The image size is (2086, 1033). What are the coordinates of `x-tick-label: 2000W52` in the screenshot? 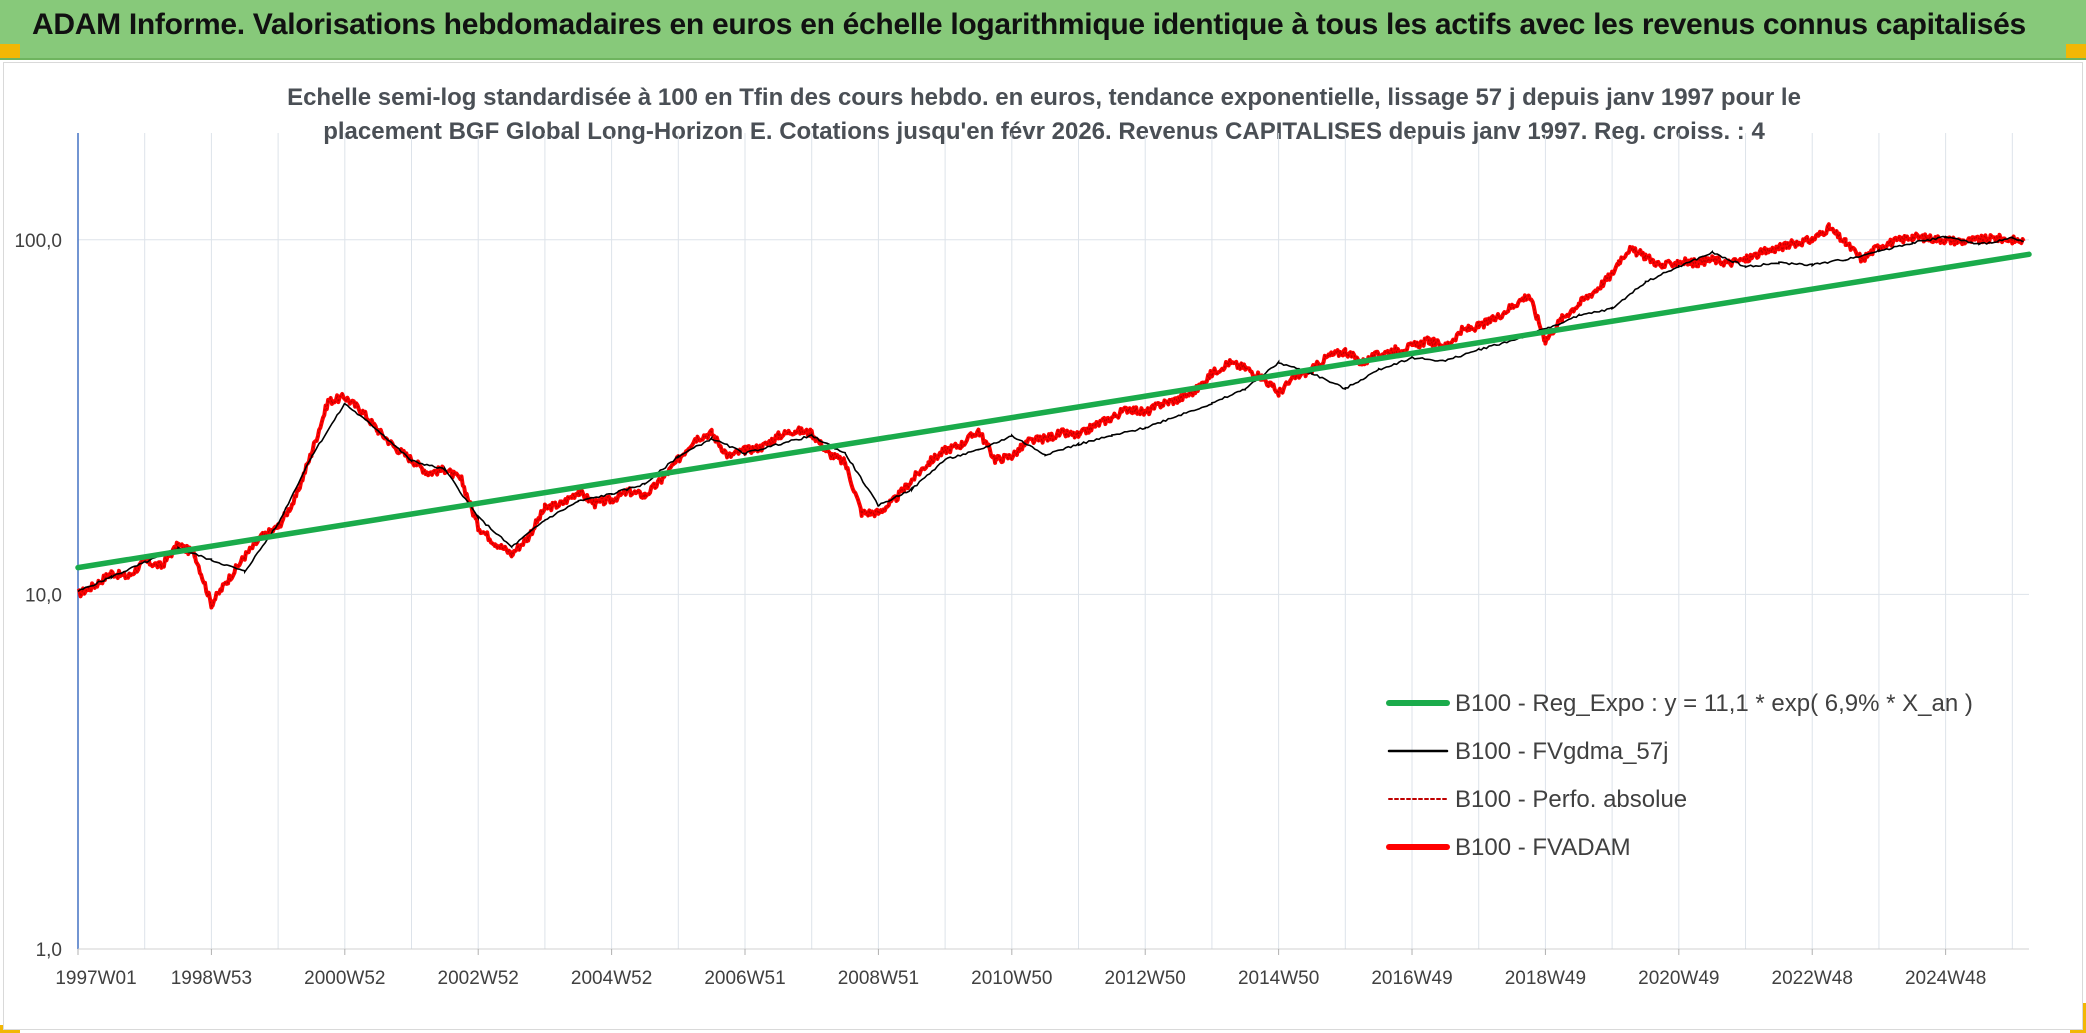 It's located at (344, 978).